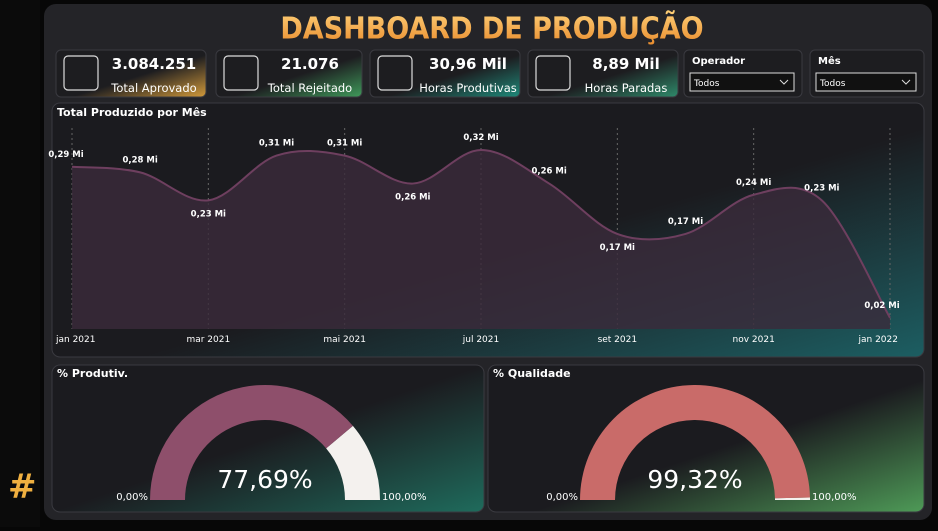 This screenshot has width=938, height=531. Describe the element at coordinates (480, 138) in the screenshot. I see `data-label: 0,32 Mi` at that location.